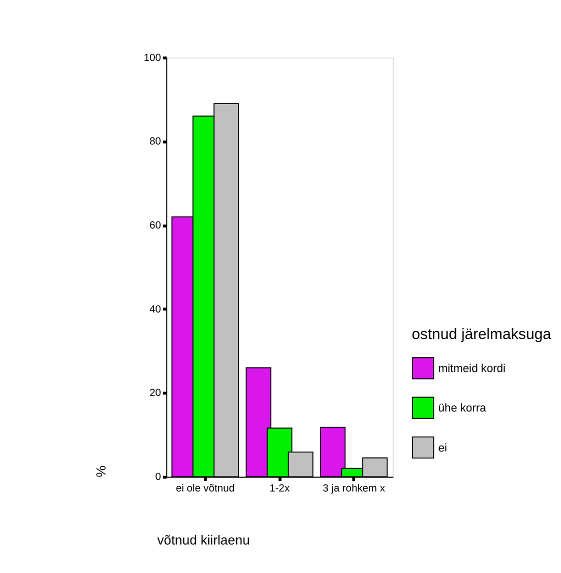 The height and width of the screenshot is (573, 561). I want to click on x-tick-label: 1-2x, so click(279, 488).